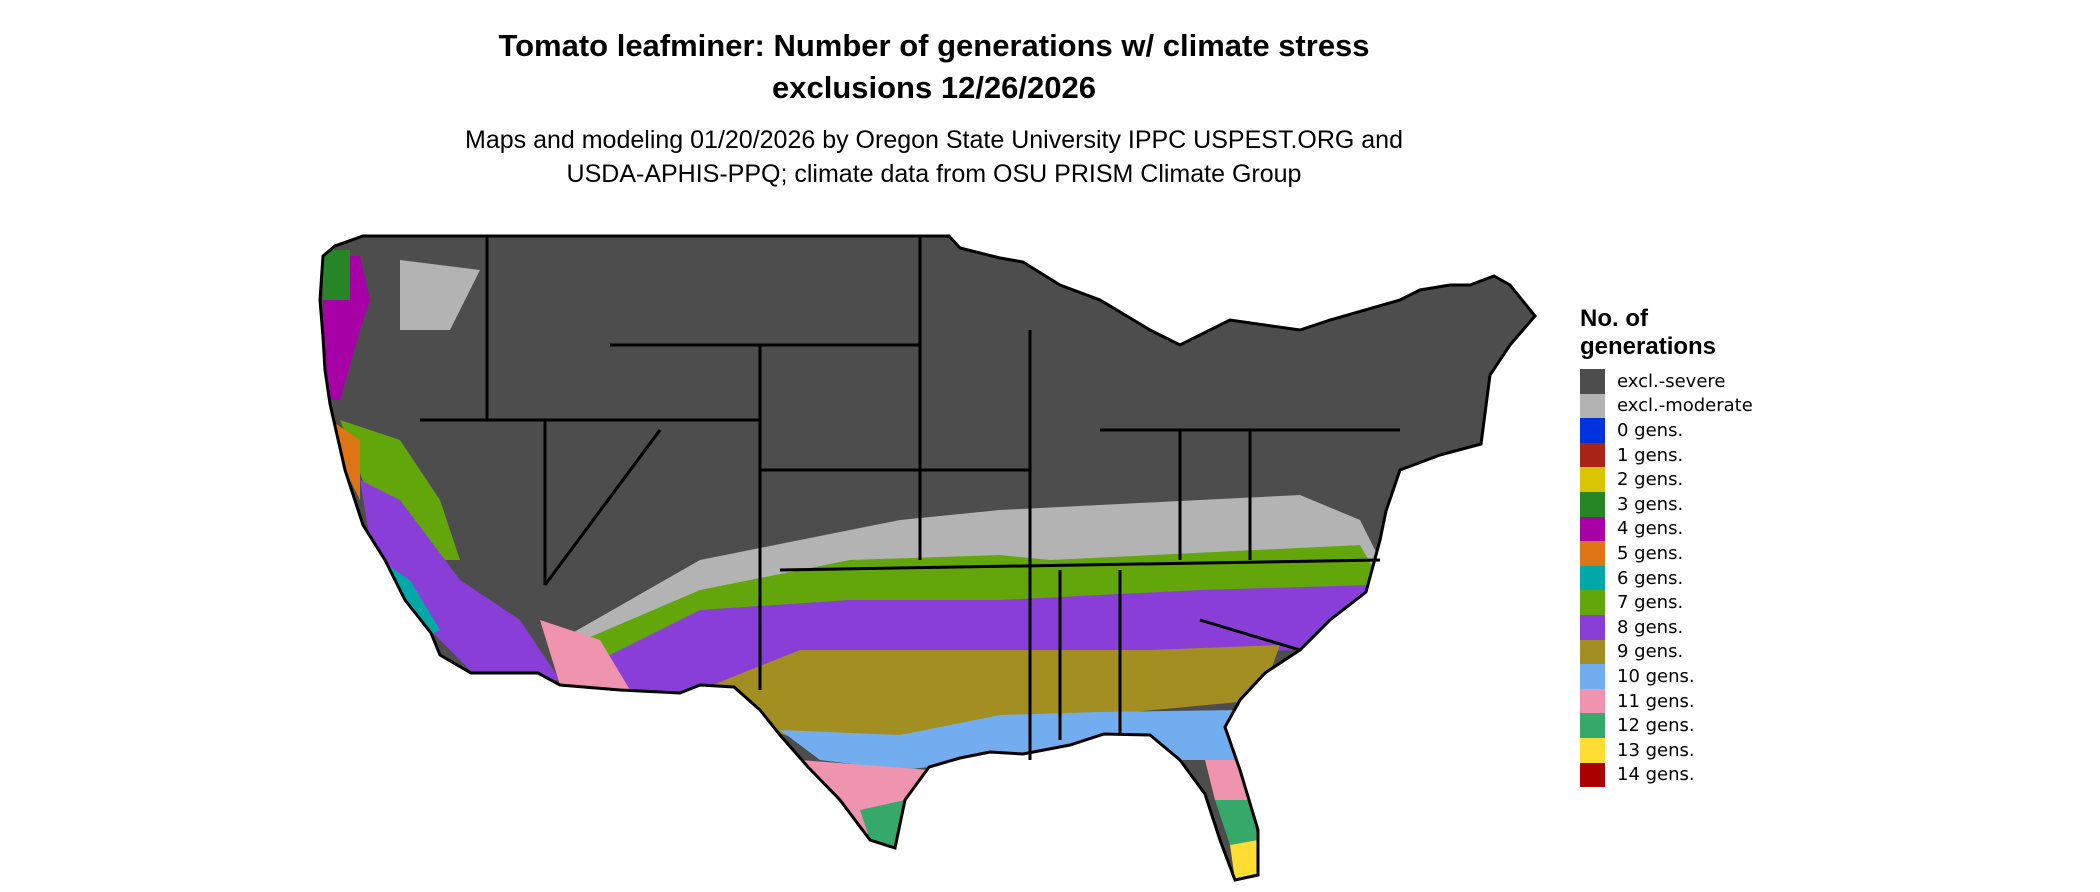  Describe the element at coordinates (460, 580) in the screenshot. I see `zone-8-gens-west` at that location.